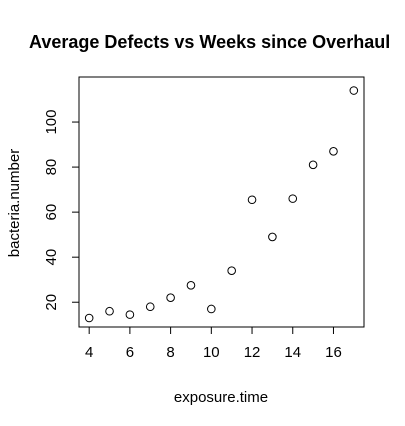  Describe the element at coordinates (51, 302) in the screenshot. I see `y-tick-label: 20` at that location.